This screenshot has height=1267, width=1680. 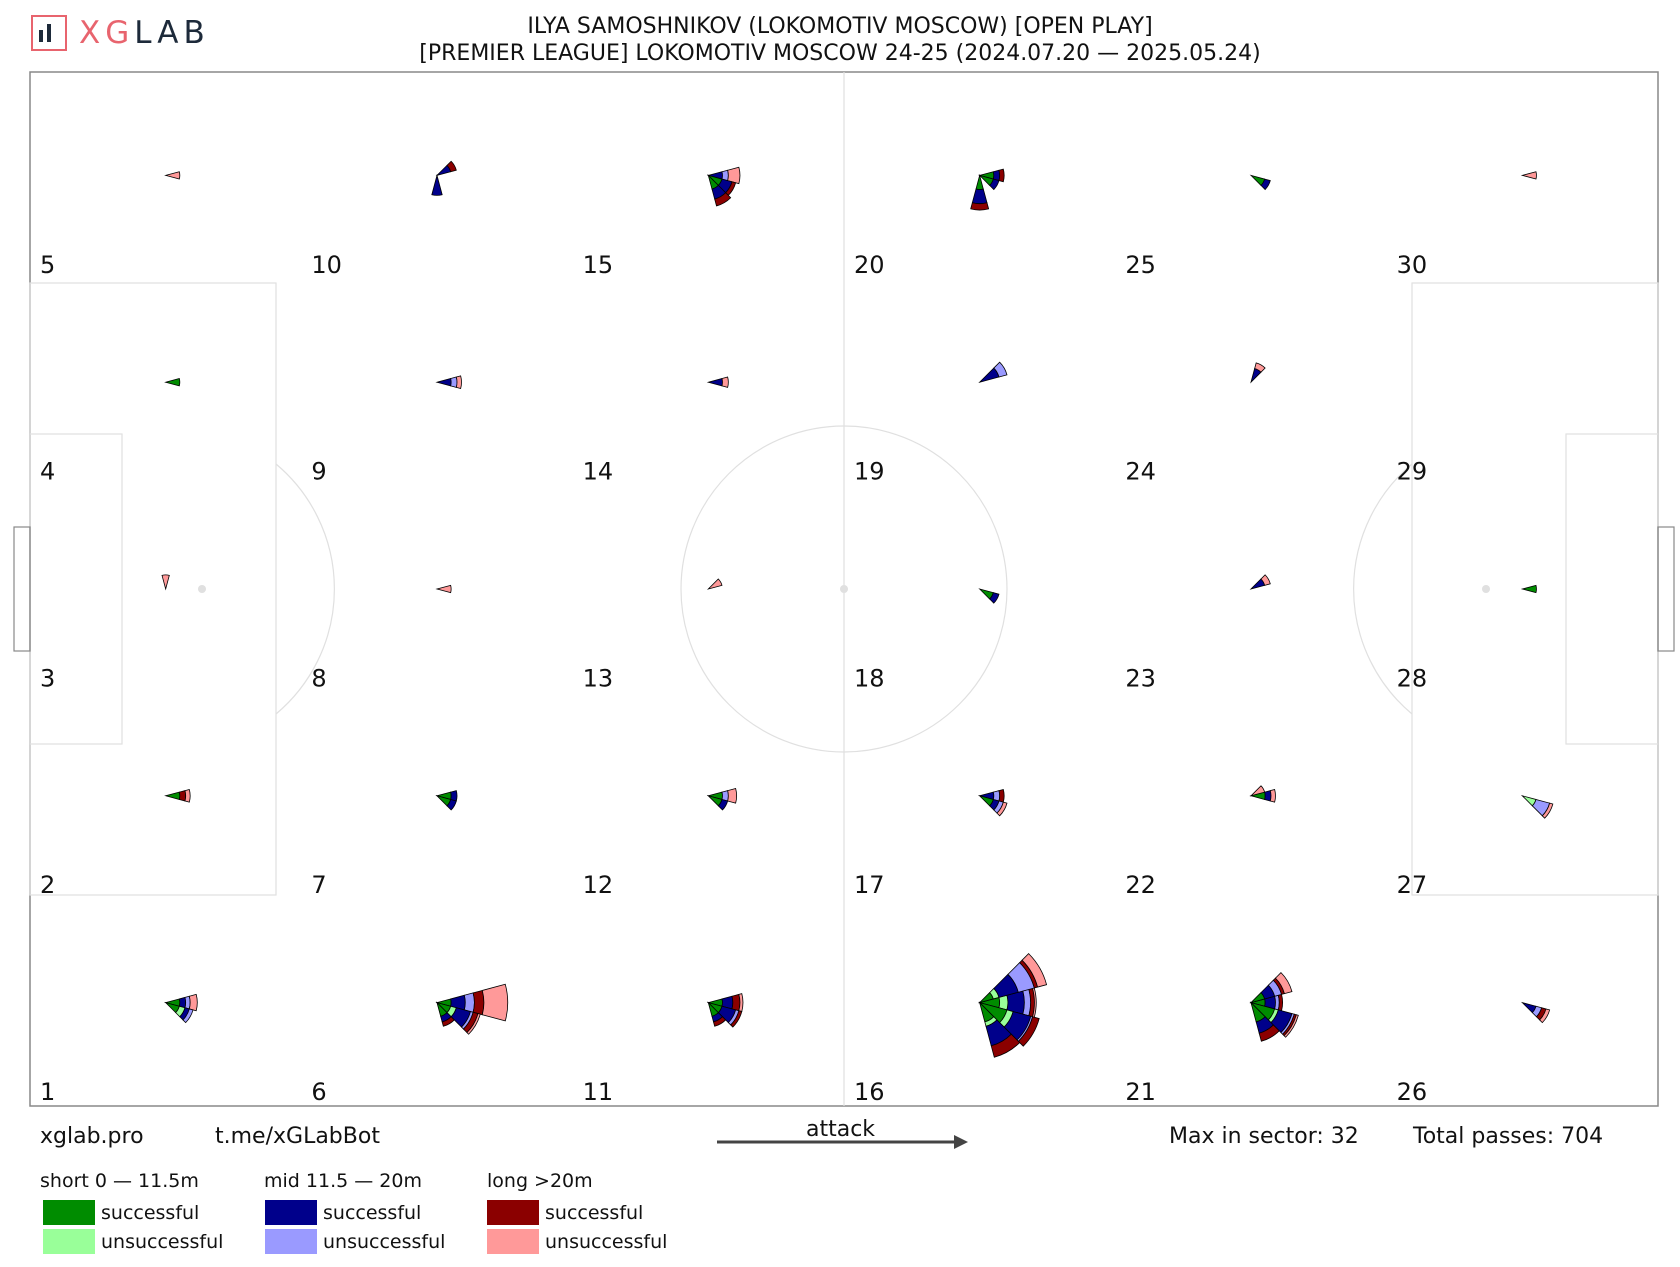 I want to click on sector-wedge-zone-10-ms, so click(x=437, y=184).